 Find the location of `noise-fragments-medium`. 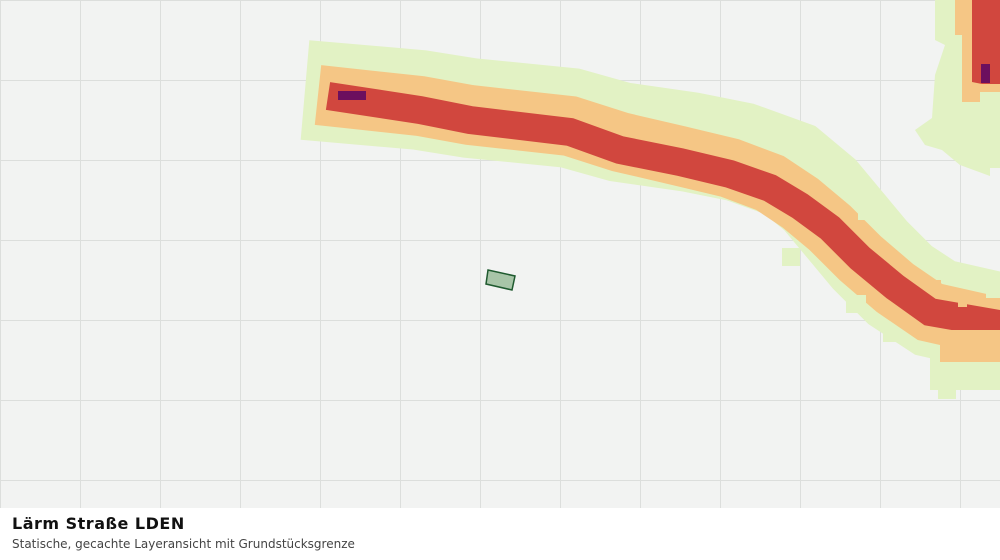

noise-fragments-medium is located at coordinates (966, 321).